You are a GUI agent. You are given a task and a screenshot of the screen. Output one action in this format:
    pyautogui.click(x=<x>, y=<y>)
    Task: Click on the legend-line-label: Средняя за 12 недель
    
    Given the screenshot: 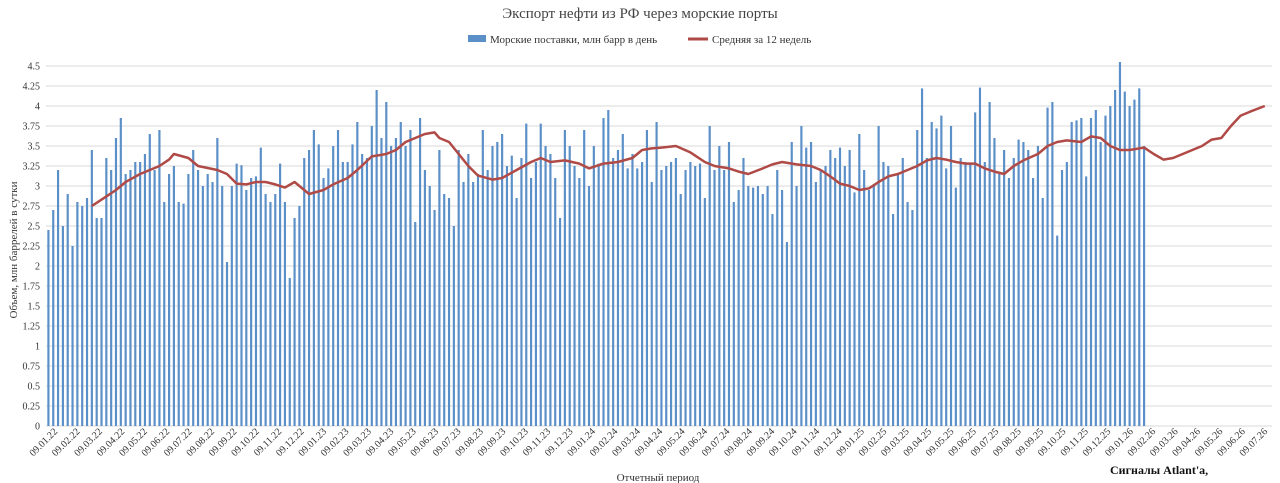 What is the action you would take?
    pyautogui.click(x=761, y=40)
    